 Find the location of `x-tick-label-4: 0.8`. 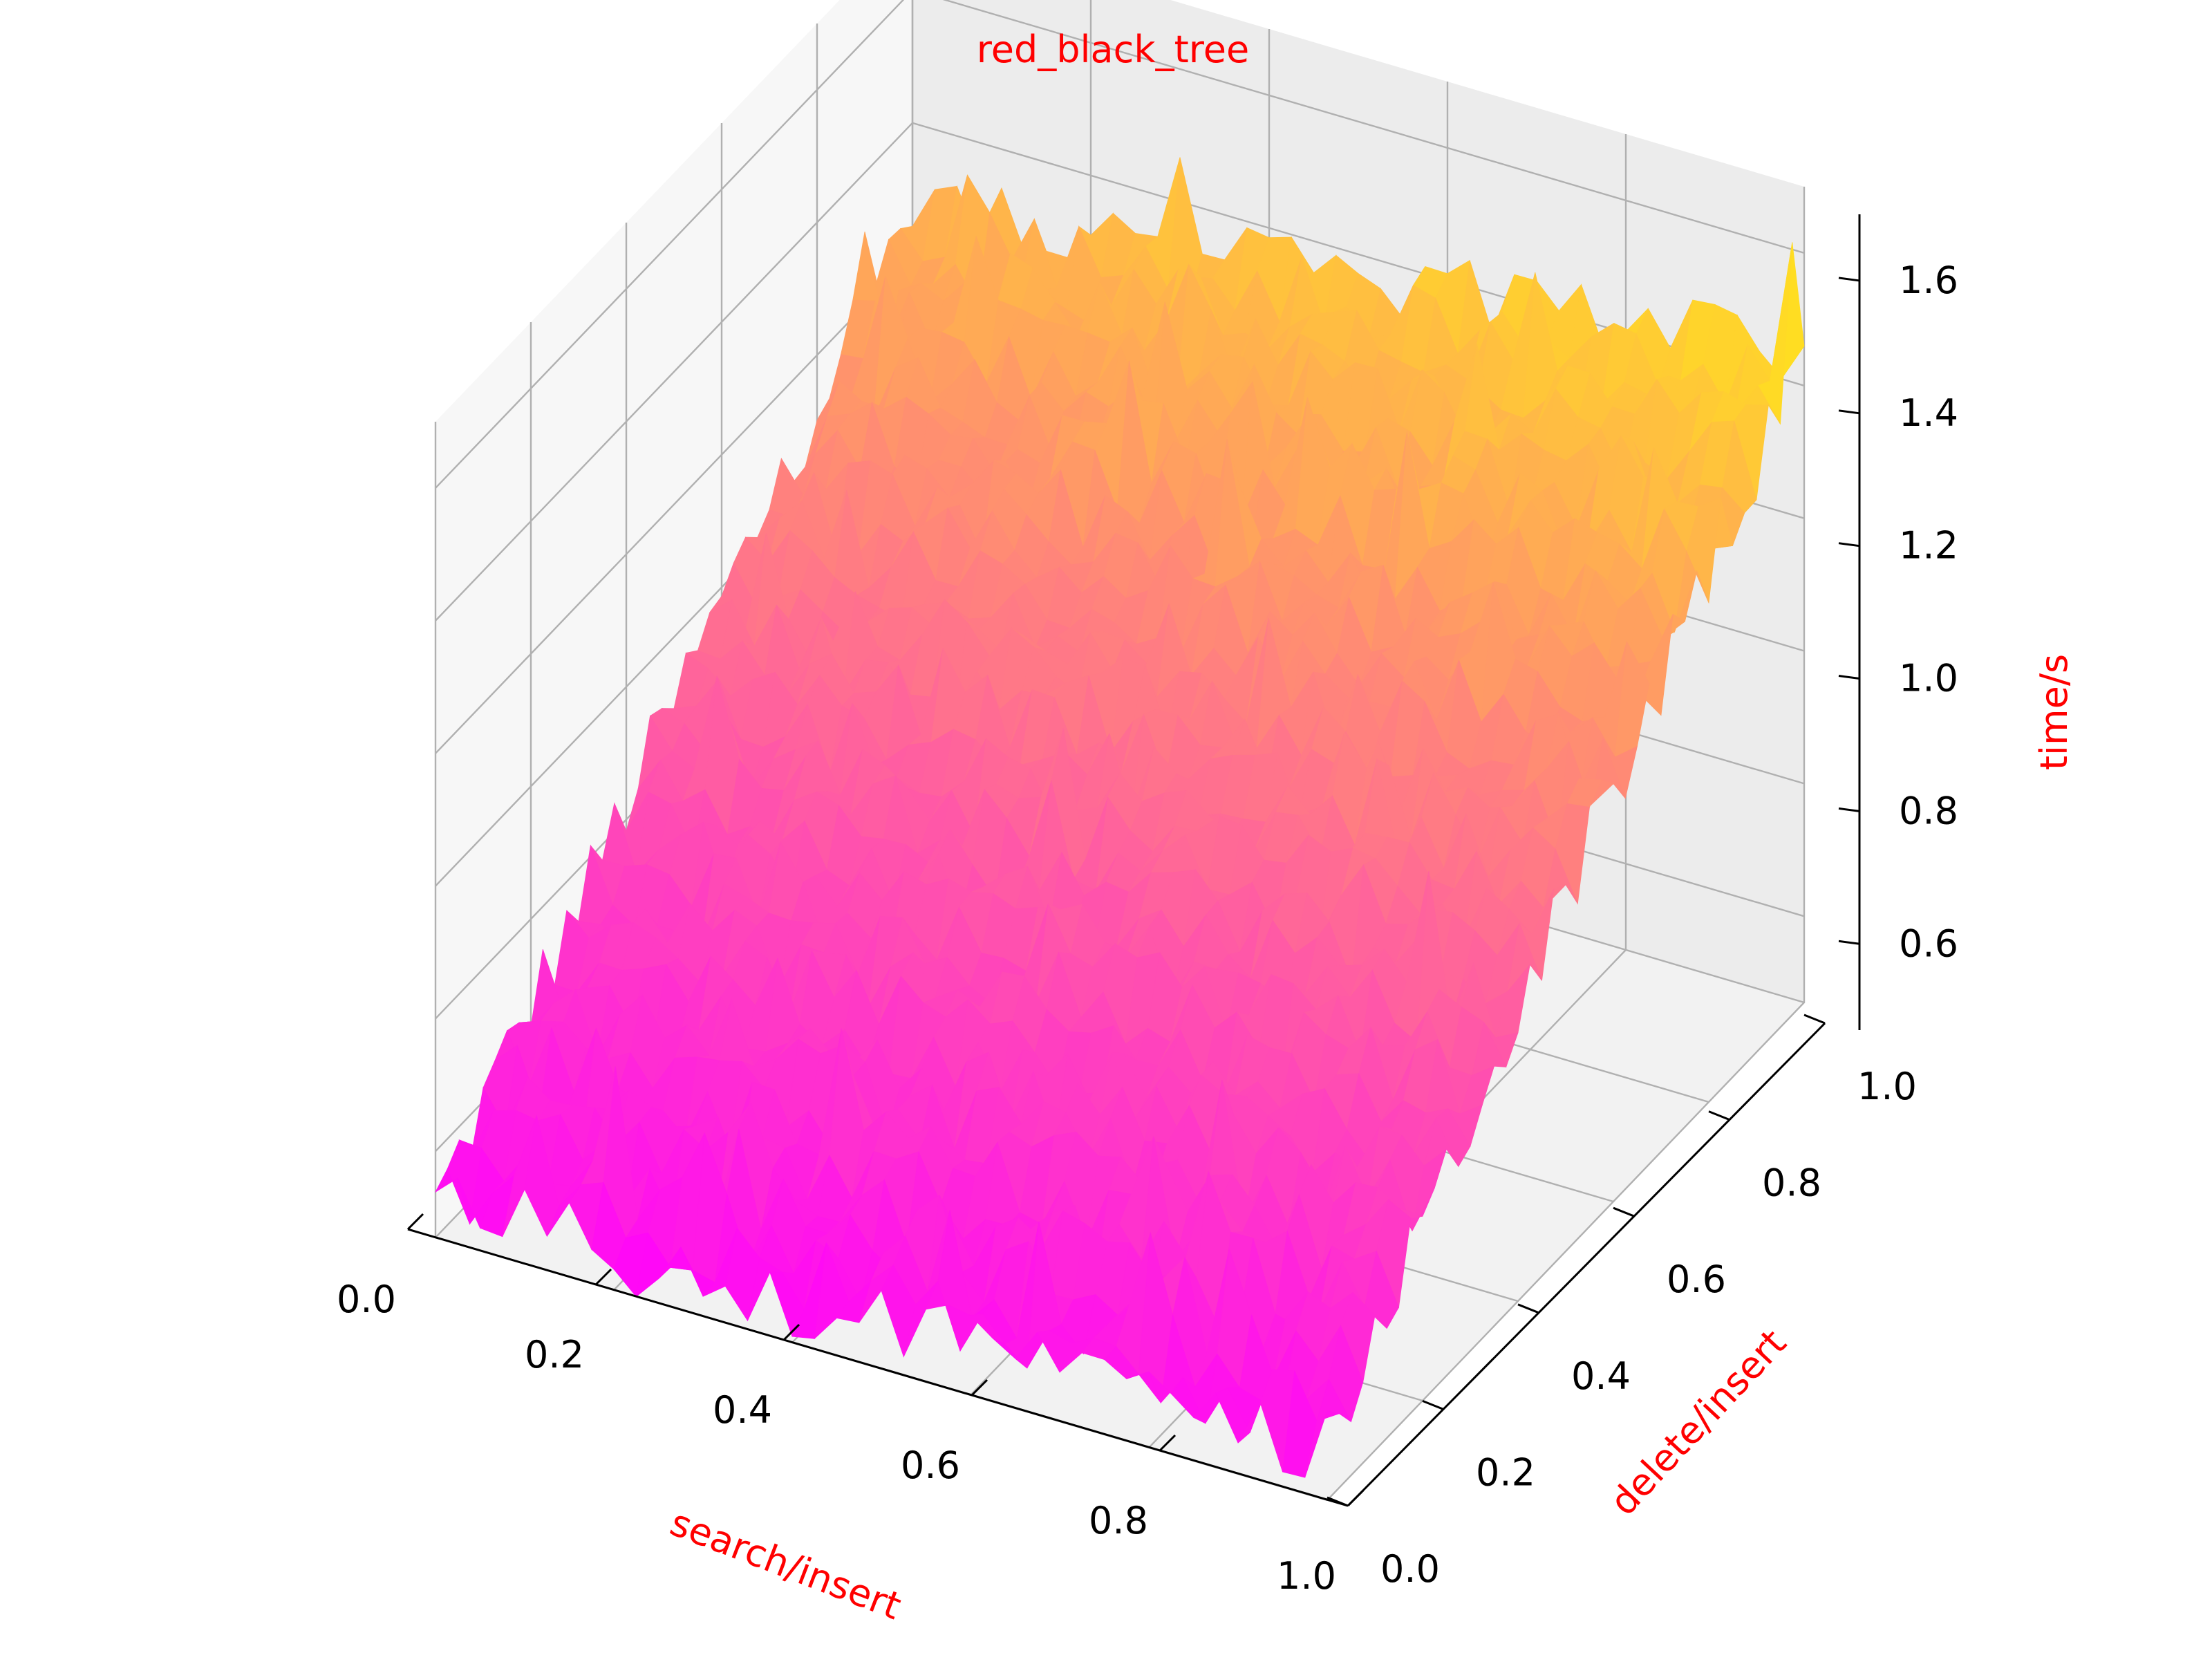

x-tick-label-4: 0.8 is located at coordinates (1118, 1520).